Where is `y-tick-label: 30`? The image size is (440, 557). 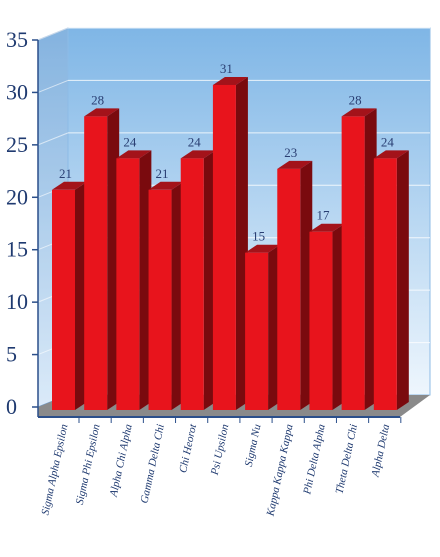 y-tick-label: 30 is located at coordinates (17, 91).